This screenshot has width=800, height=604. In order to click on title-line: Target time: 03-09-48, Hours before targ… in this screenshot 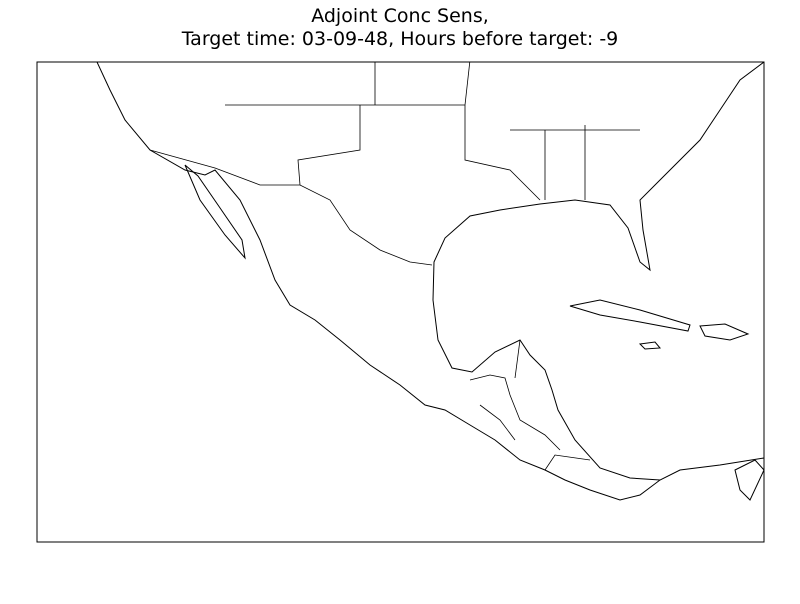, I will do `click(400, 39)`.